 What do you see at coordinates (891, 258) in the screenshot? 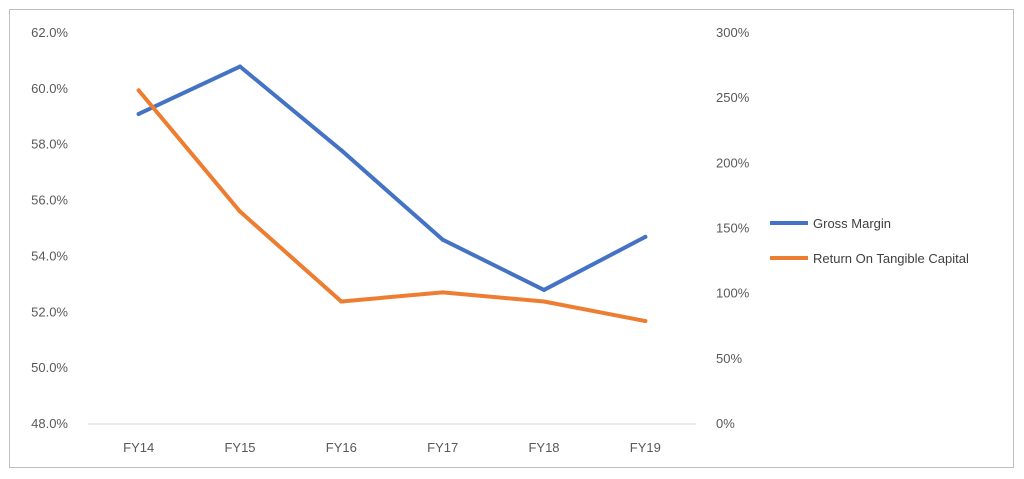
I see `legend-label-return-on-tangible-capital: Return On Tangible Capital` at bounding box center [891, 258].